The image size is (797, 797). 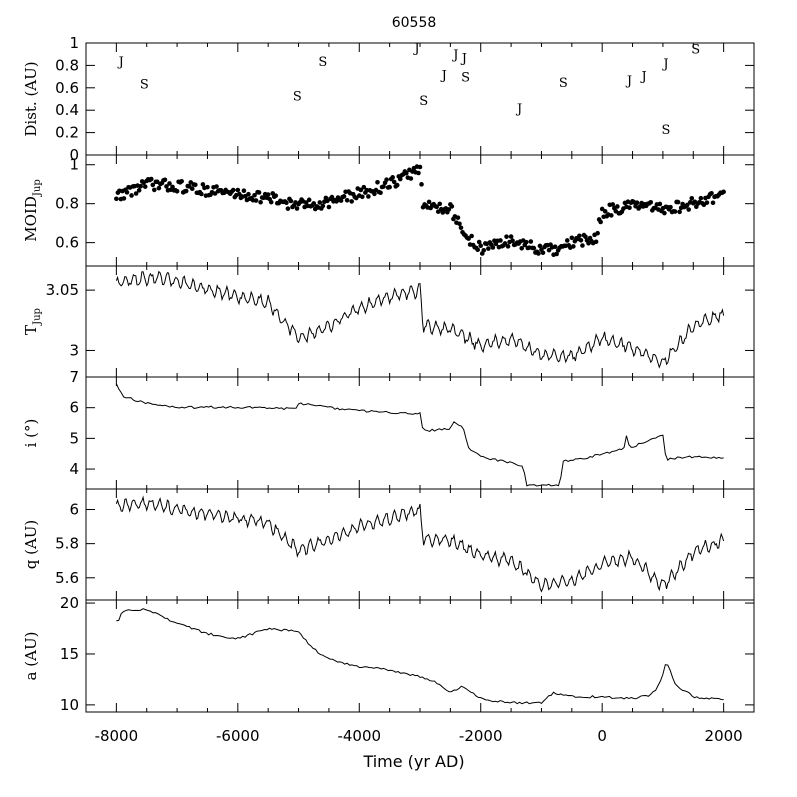 I want to click on panel-q: 5.6 5.8 6 q (AU), so click(x=388, y=544).